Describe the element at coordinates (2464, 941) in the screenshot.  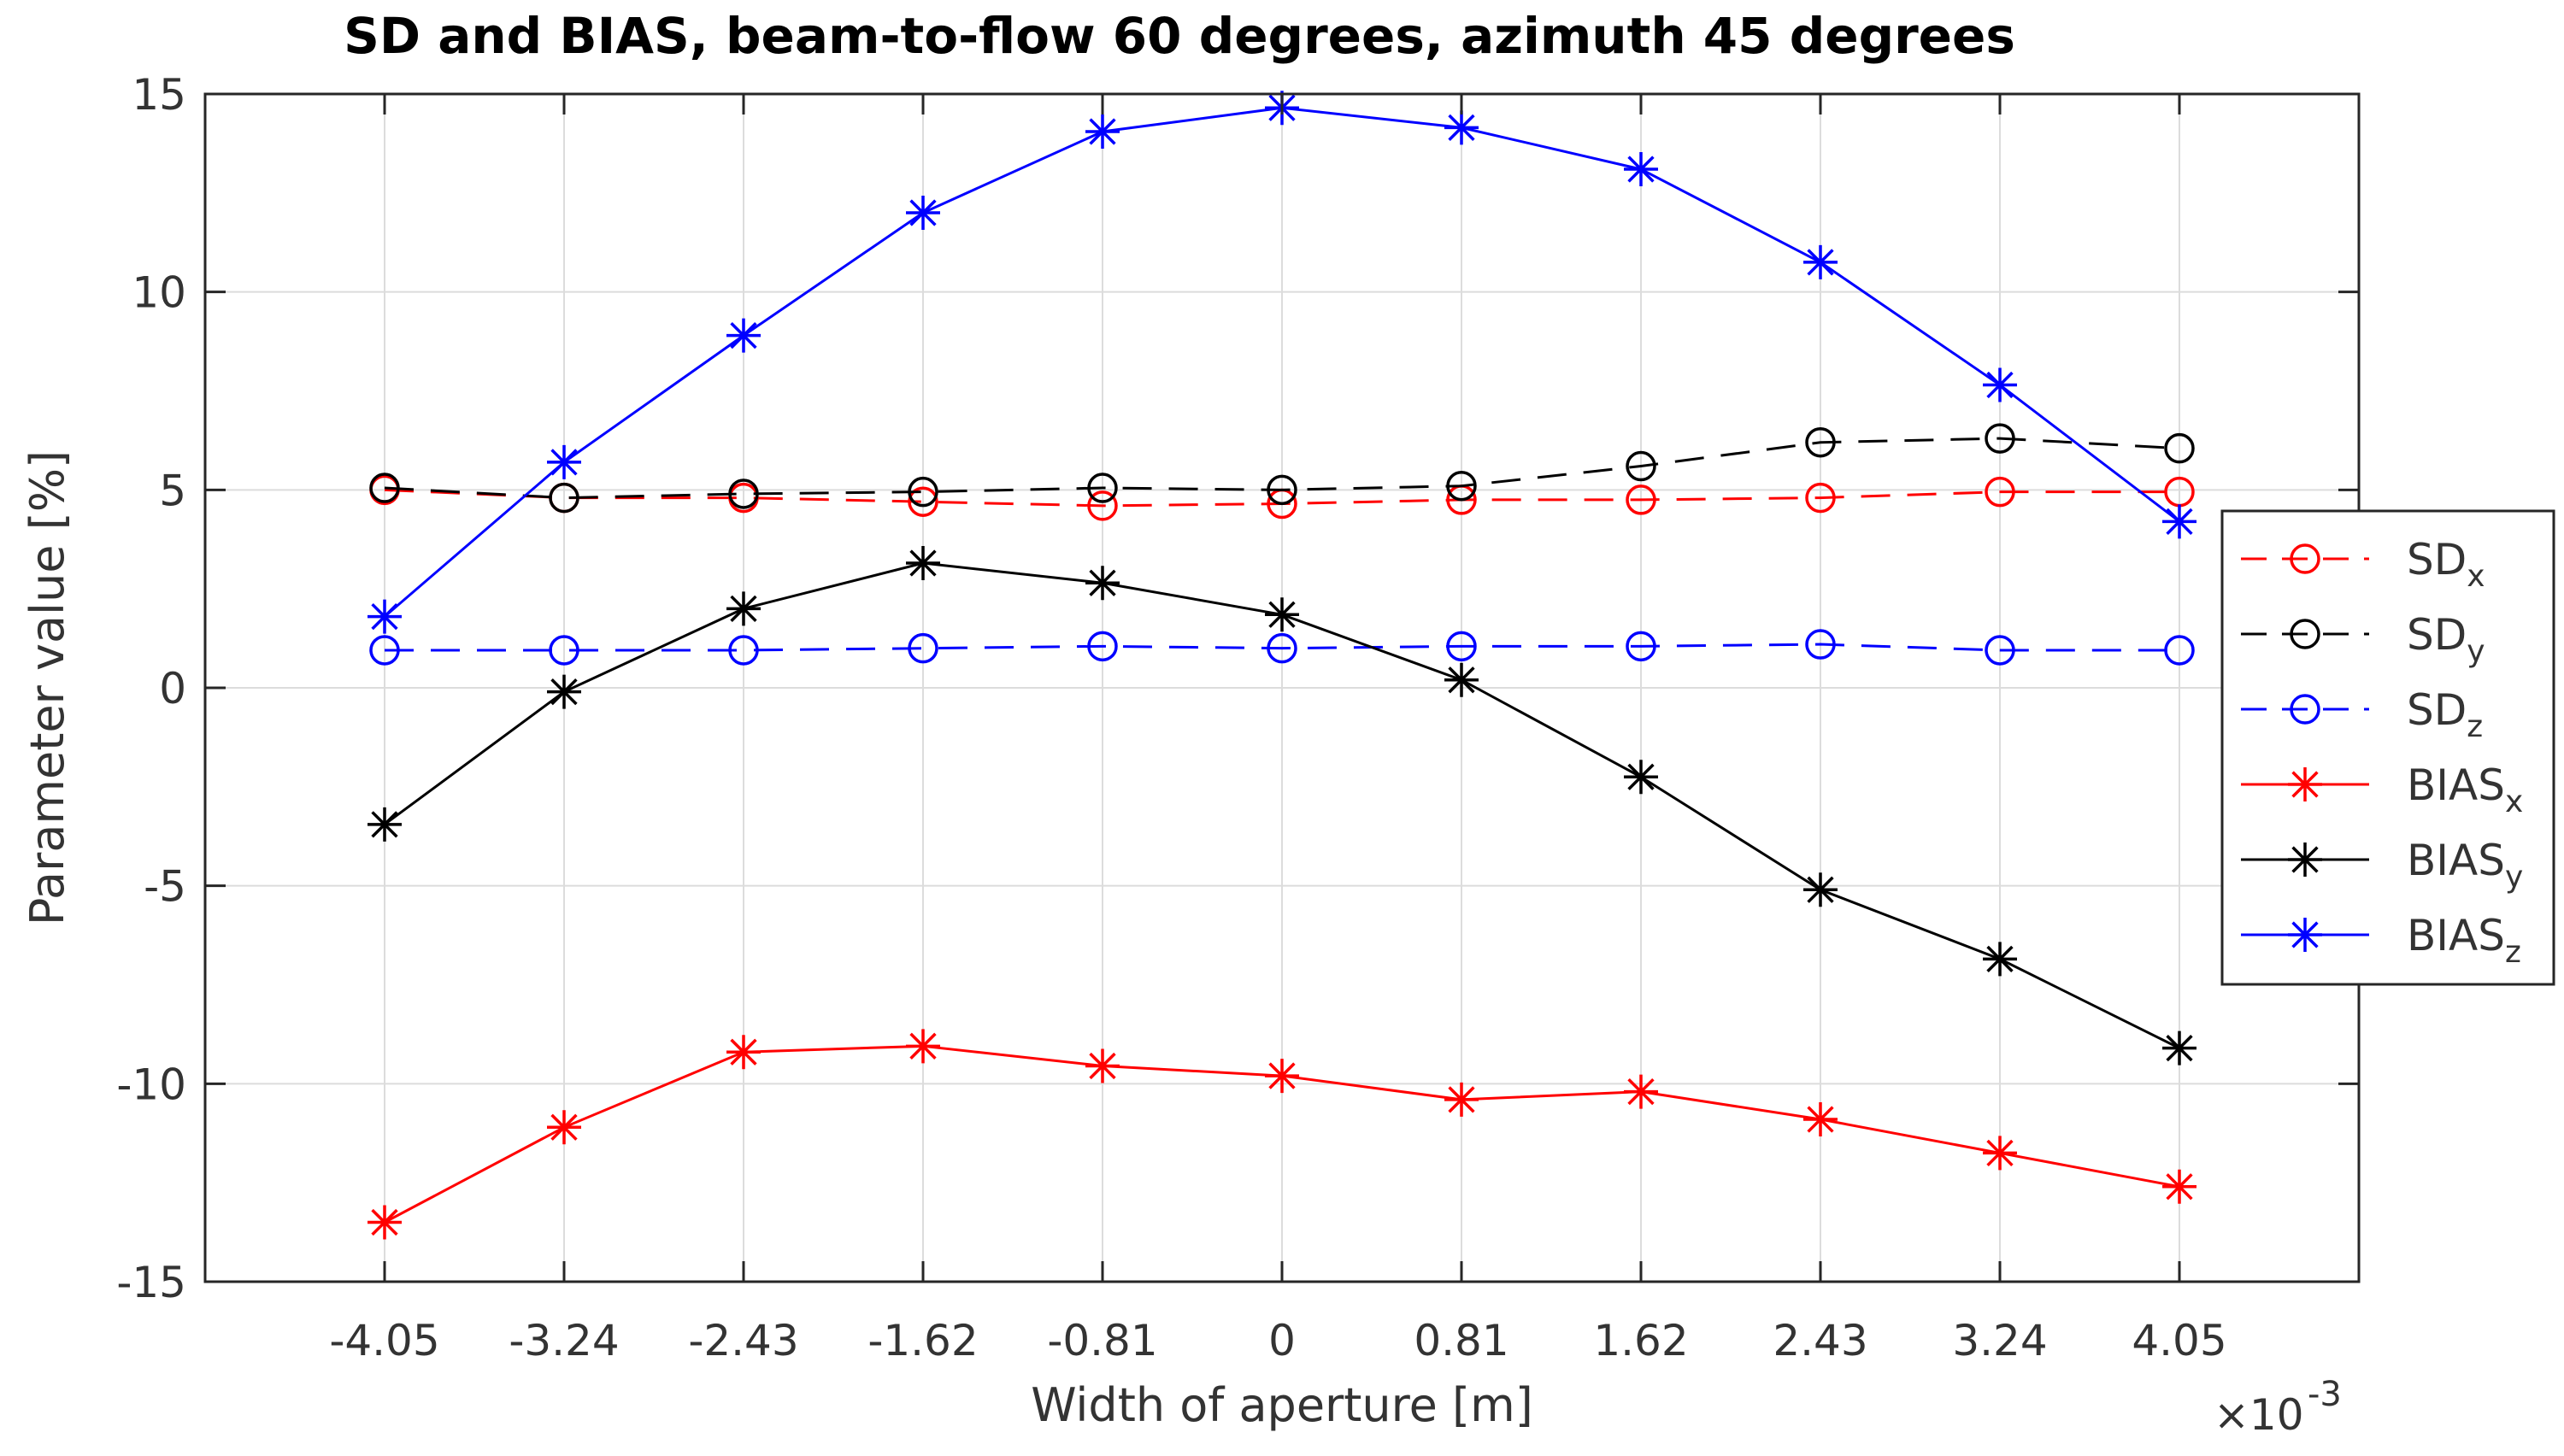
I see `legend-label: BIASz` at that location.